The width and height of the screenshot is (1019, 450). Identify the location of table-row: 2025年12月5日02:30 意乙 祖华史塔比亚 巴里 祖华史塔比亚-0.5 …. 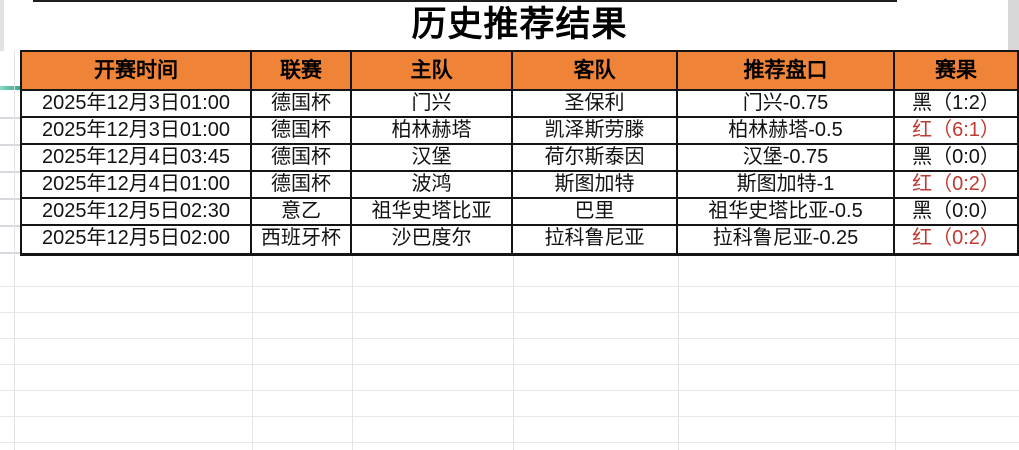
(520, 212).